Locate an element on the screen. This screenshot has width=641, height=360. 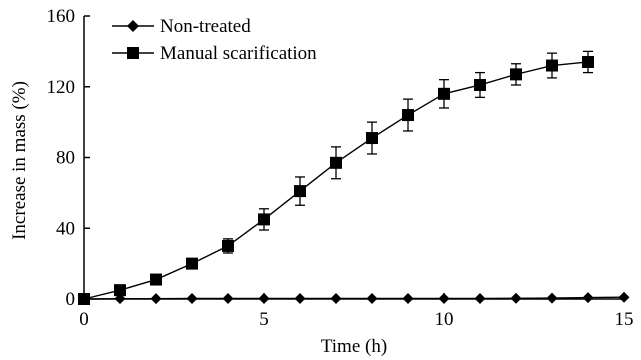
legend-label: Non-treated is located at coordinates (205, 26).